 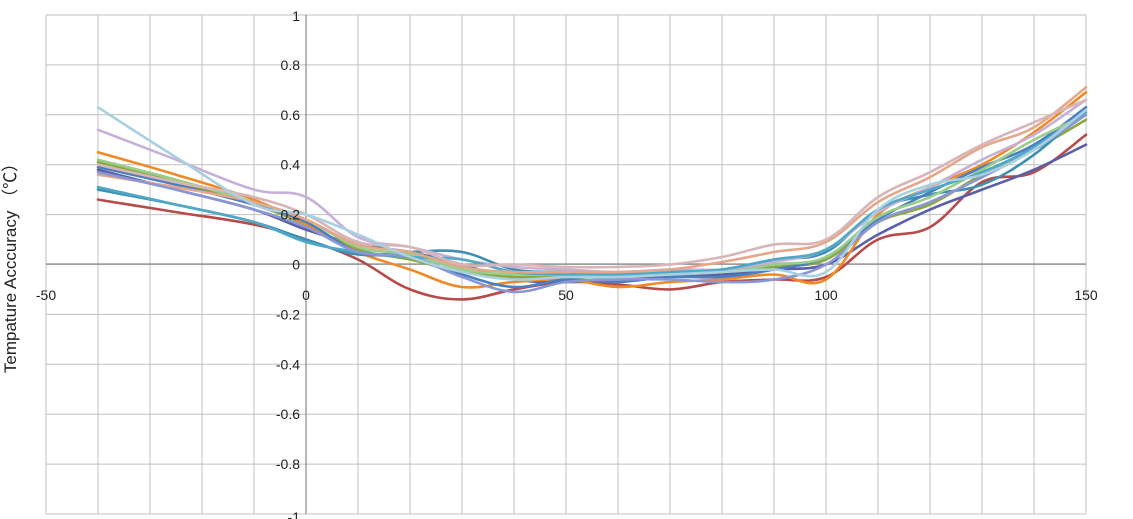 I want to click on y-tick-label: 0.8, so click(x=291, y=65).